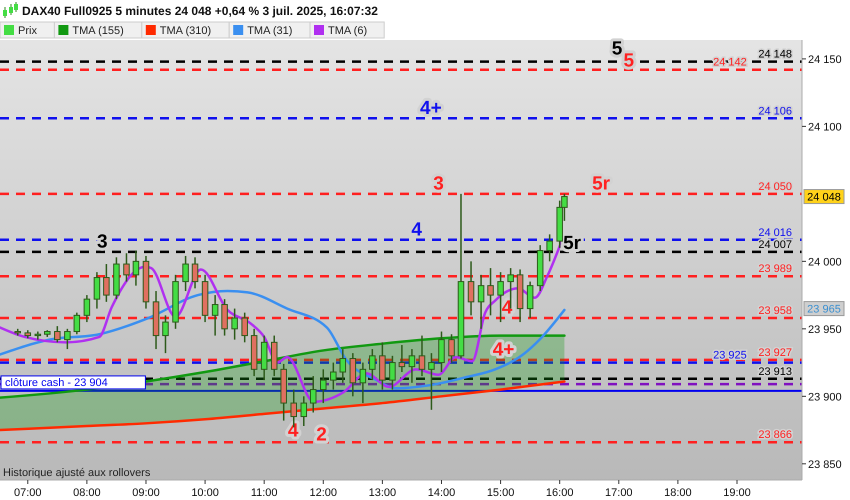  What do you see at coordinates (348, 31) in the screenshot?
I see `legend-label: TMA (6)` at bounding box center [348, 31].